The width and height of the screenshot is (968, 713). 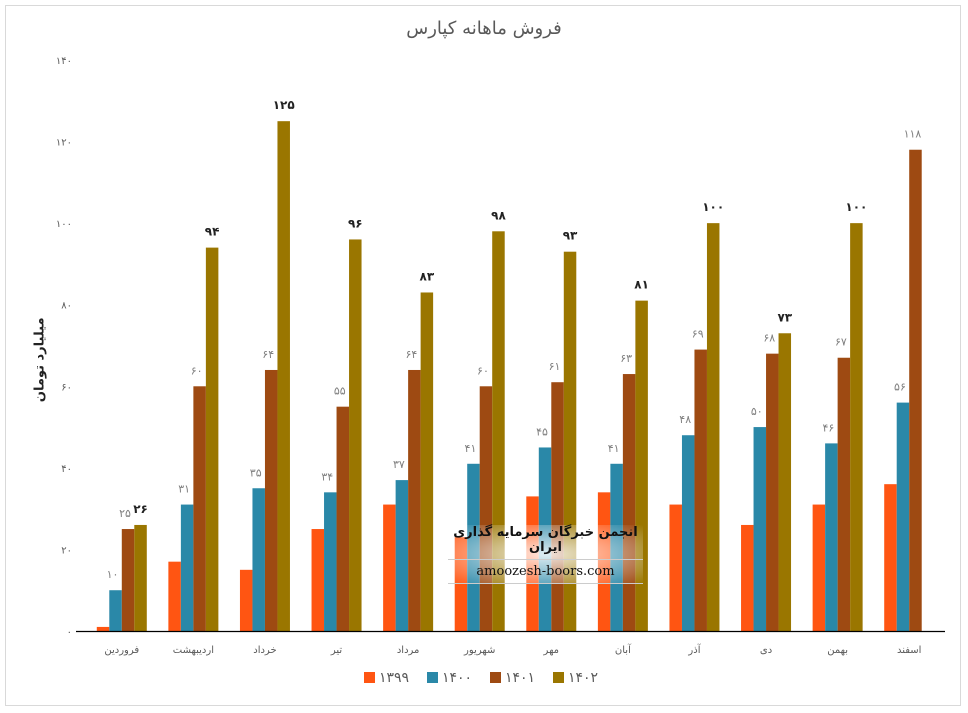 I want to click on data-label: ۶۸, so click(x=769, y=338).